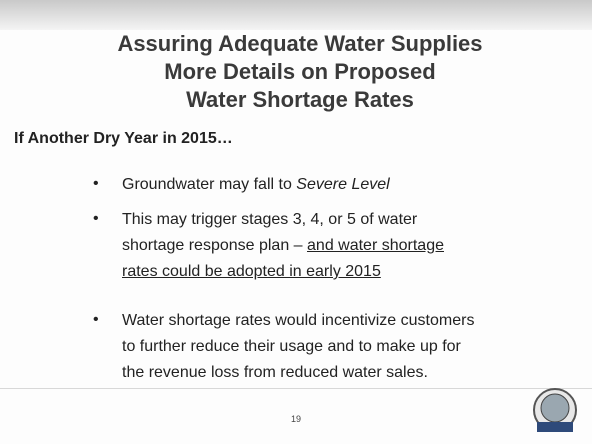 Image resolution: width=592 pixels, height=444 pixels. Describe the element at coordinates (555, 427) in the screenshot. I see `logo-band` at that location.